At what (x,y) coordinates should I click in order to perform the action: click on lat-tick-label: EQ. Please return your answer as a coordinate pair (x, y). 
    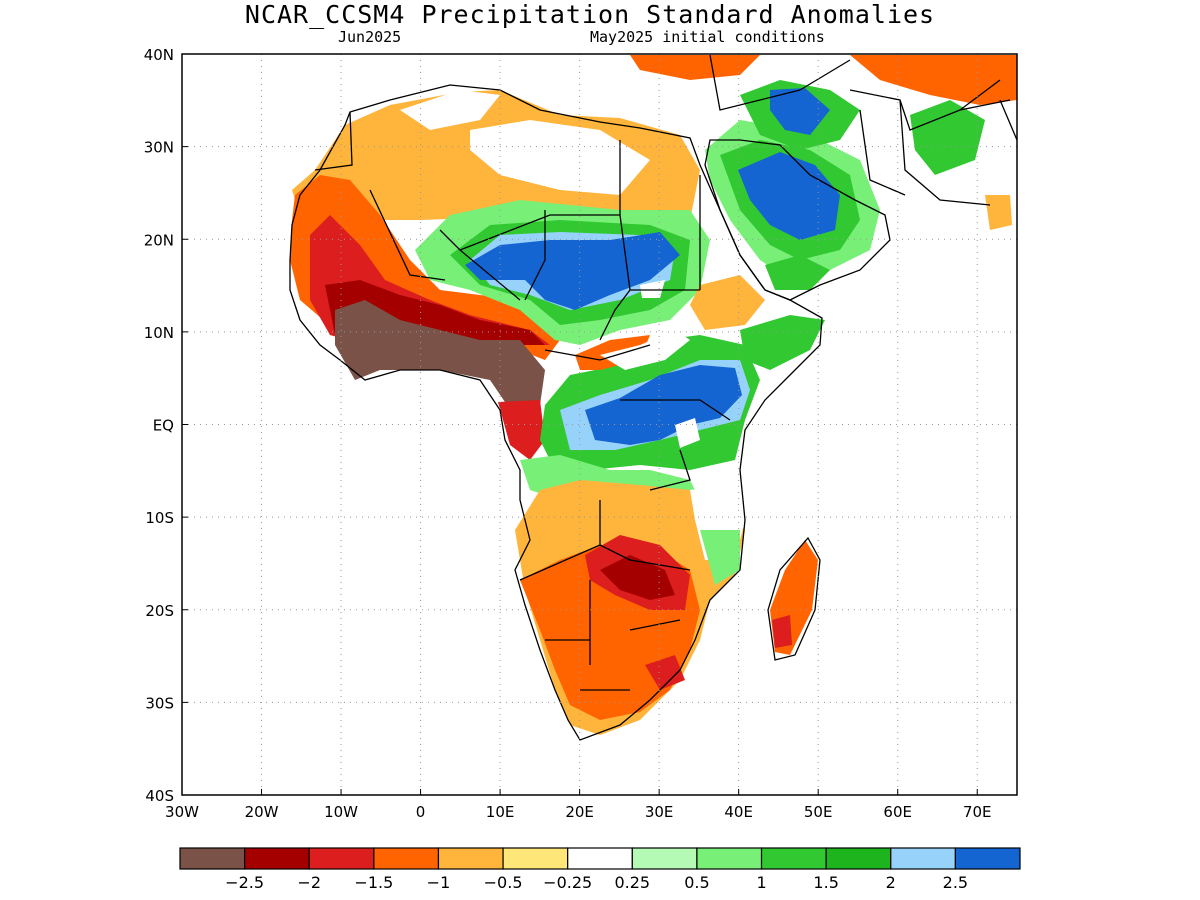
    Looking at the image, I should click on (163, 426).